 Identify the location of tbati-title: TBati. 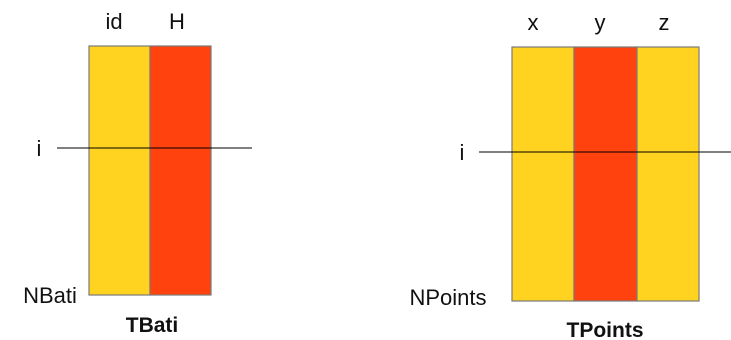
(152, 325).